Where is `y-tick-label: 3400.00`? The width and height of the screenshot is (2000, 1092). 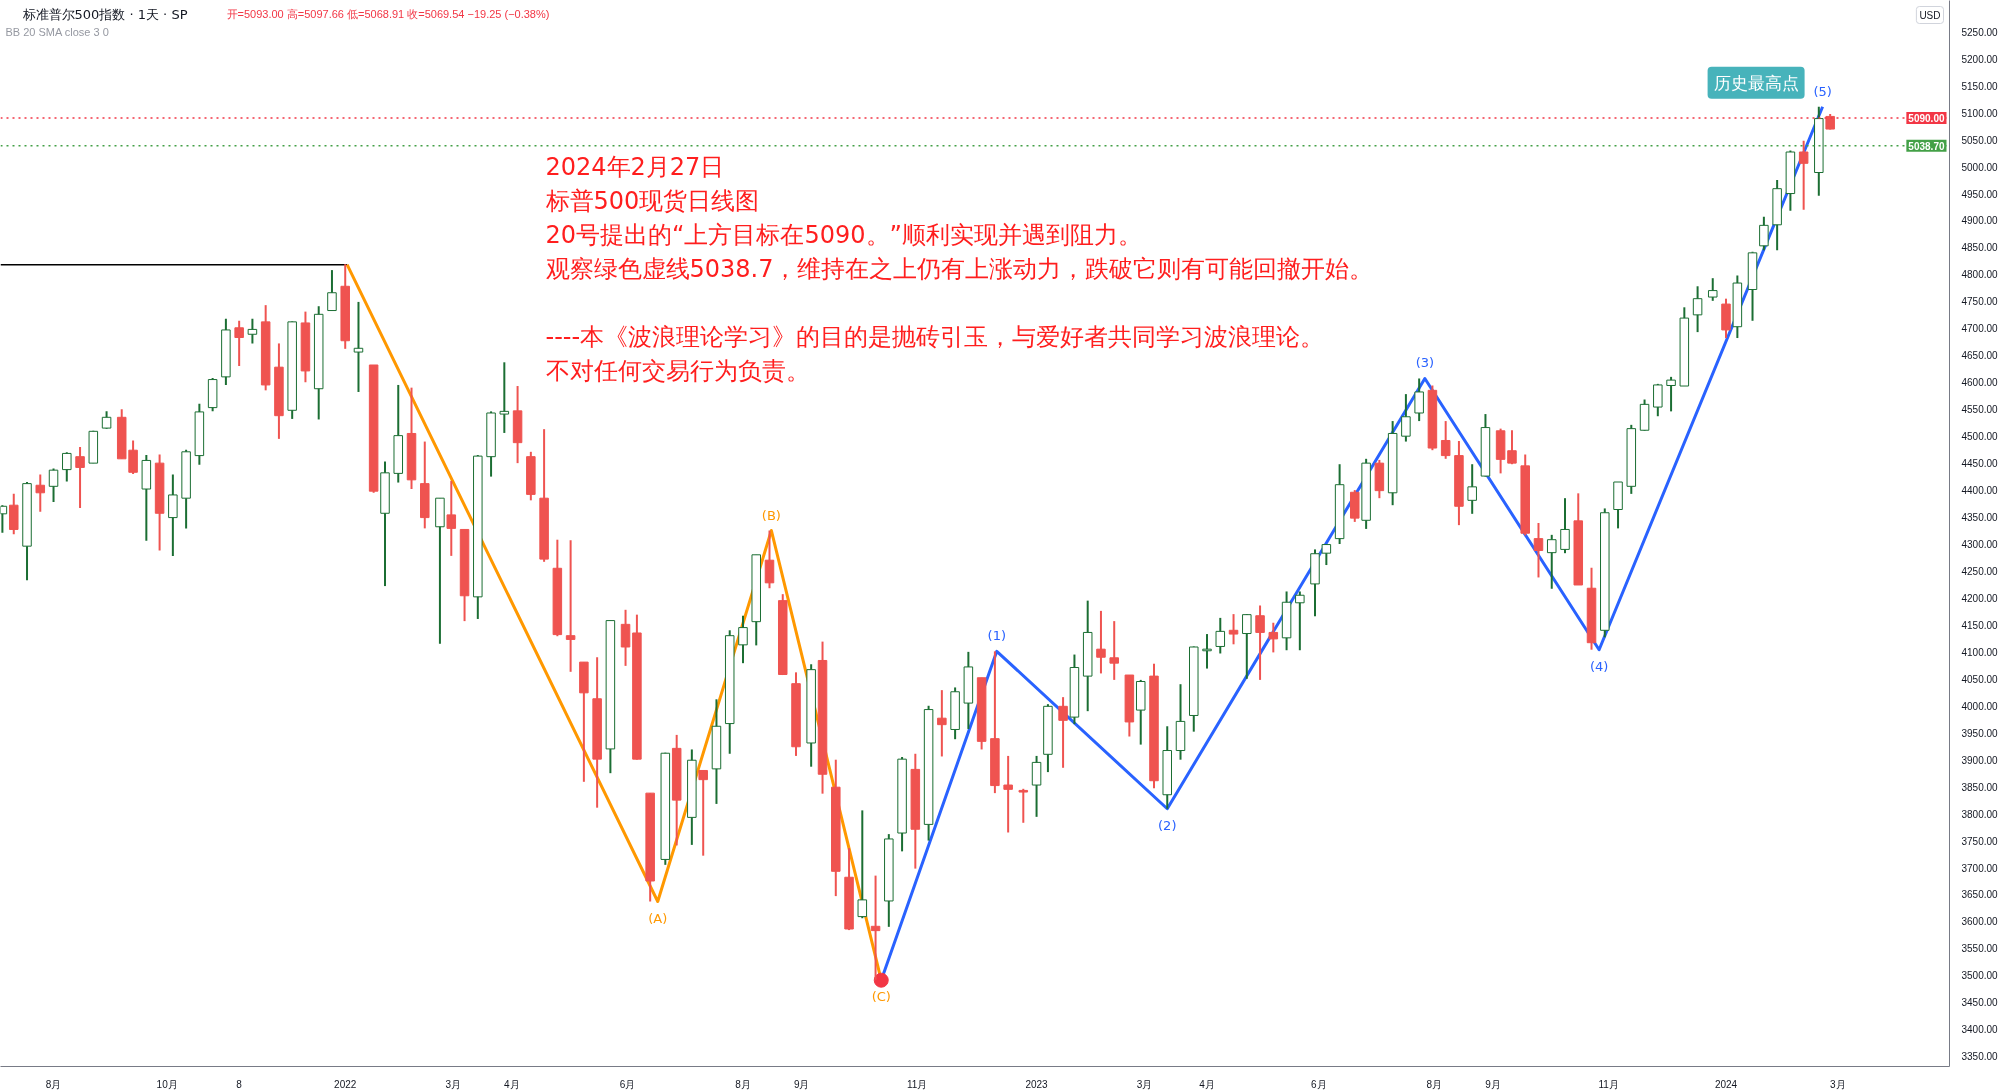
y-tick-label: 3400.00 is located at coordinates (1980, 1030).